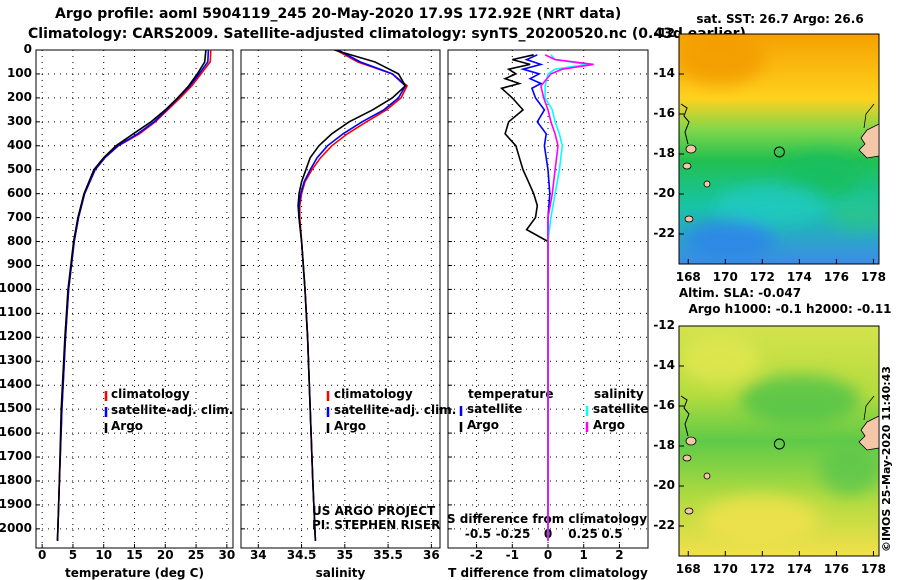 The width and height of the screenshot is (900, 580). I want to click on s-tick-label: -0.5, so click(478, 534).